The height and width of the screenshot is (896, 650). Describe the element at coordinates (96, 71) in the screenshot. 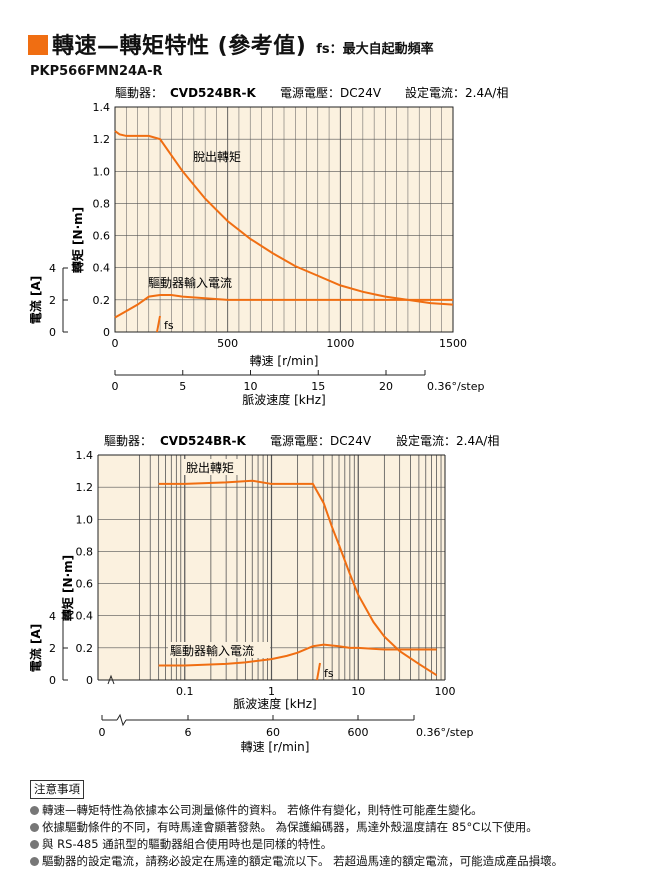

I see `model-name: PKP566FMN24A-R` at that location.